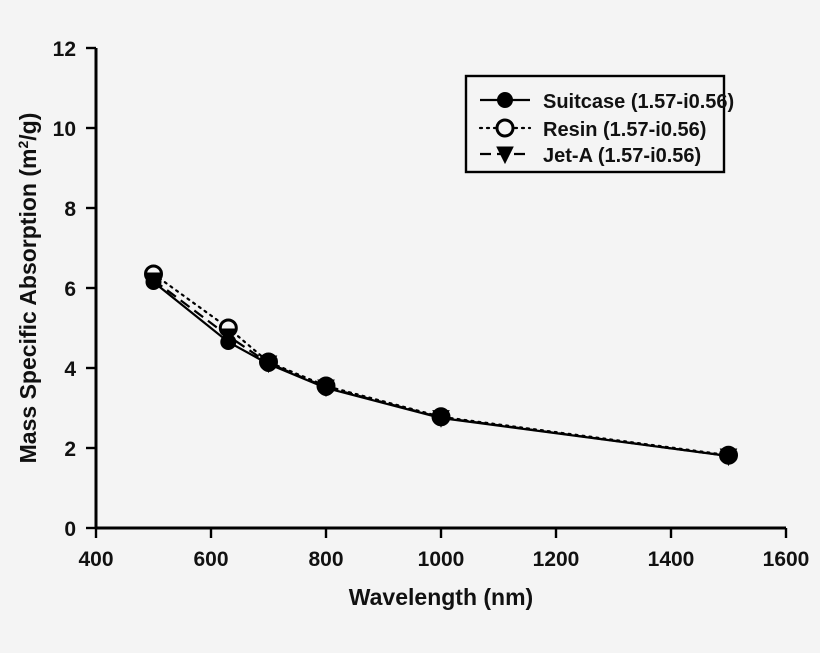  What do you see at coordinates (441, 533) in the screenshot?
I see `x-axis-ticks` at bounding box center [441, 533].